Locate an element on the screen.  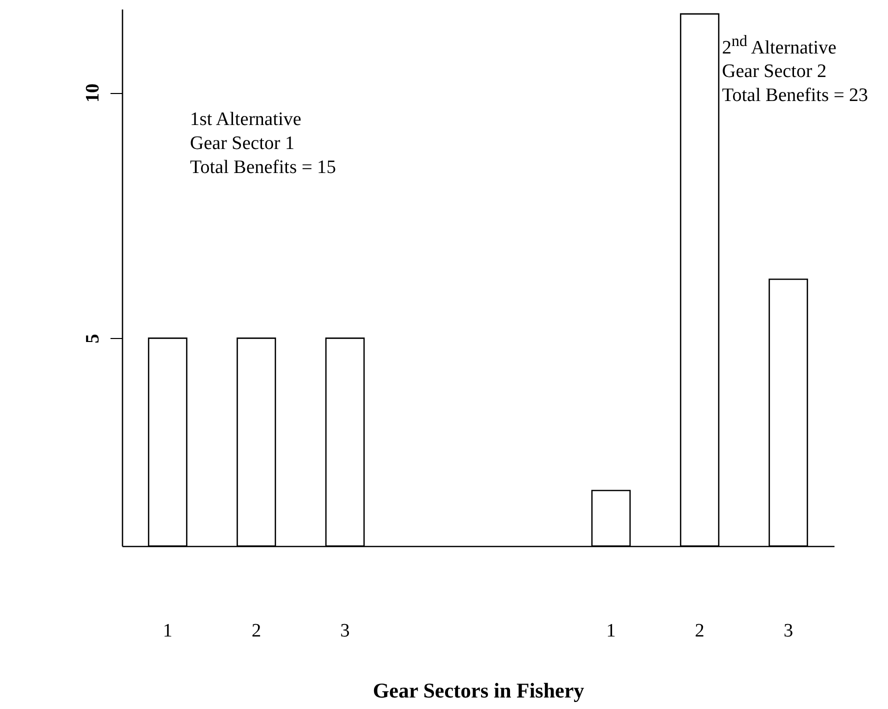
x-axis-title: Gear Sectors in Fishery is located at coordinates (478, 690).